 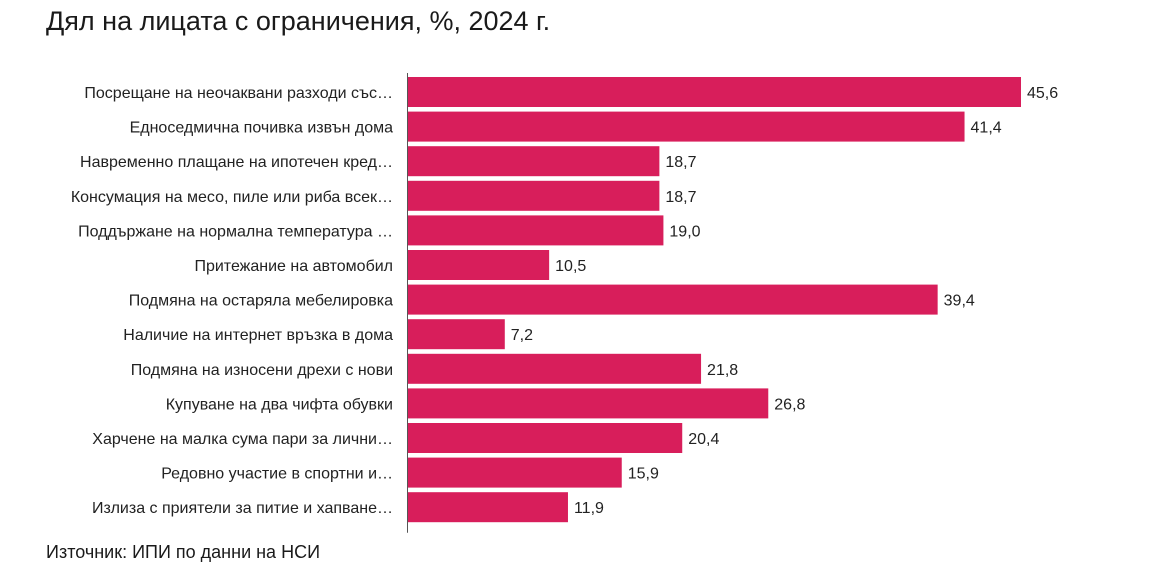 I want to click on value-label: 20,4, so click(x=703, y=439).